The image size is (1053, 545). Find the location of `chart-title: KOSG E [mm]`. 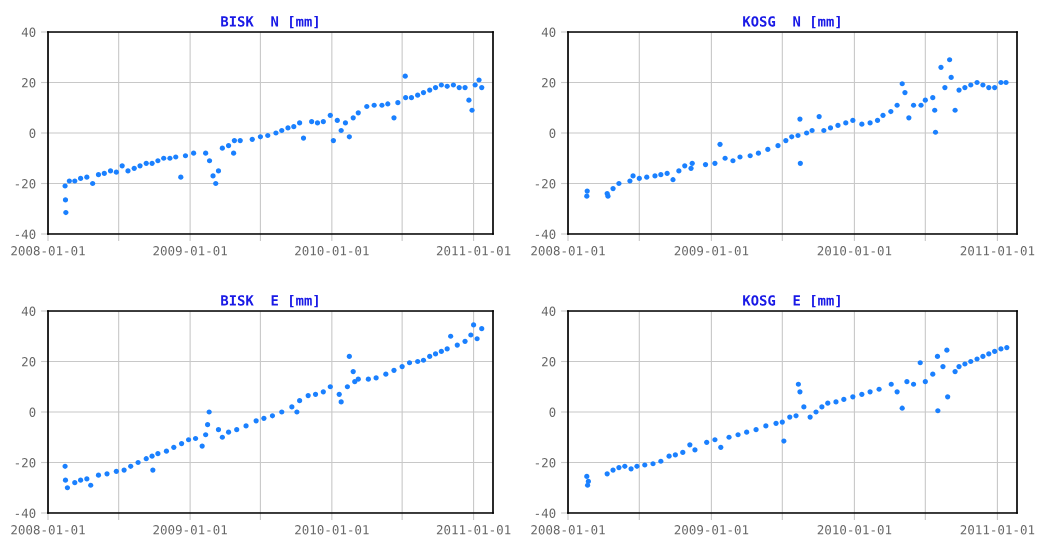

chart-title: KOSG E [mm] is located at coordinates (791, 301).